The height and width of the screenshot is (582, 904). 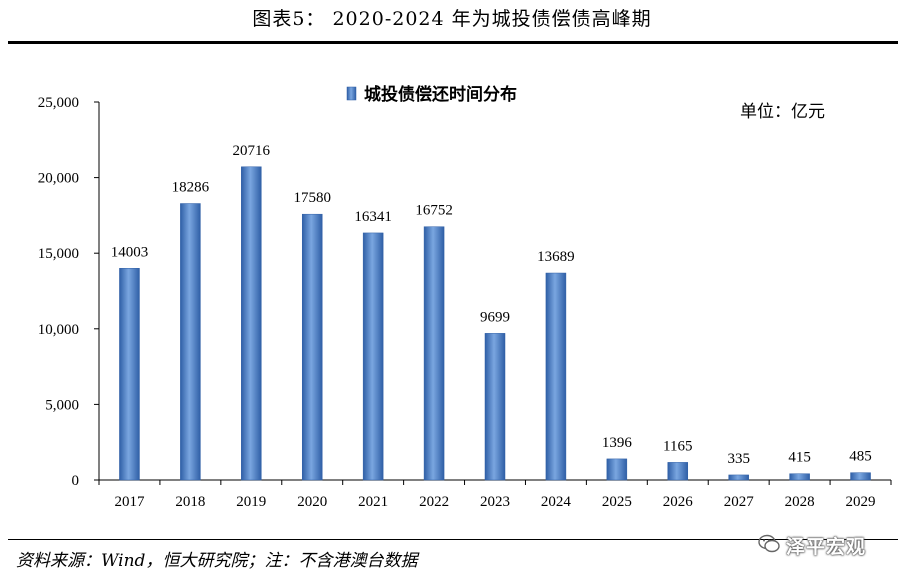 What do you see at coordinates (453, 539) in the screenshot?
I see `source-divider` at bounding box center [453, 539].